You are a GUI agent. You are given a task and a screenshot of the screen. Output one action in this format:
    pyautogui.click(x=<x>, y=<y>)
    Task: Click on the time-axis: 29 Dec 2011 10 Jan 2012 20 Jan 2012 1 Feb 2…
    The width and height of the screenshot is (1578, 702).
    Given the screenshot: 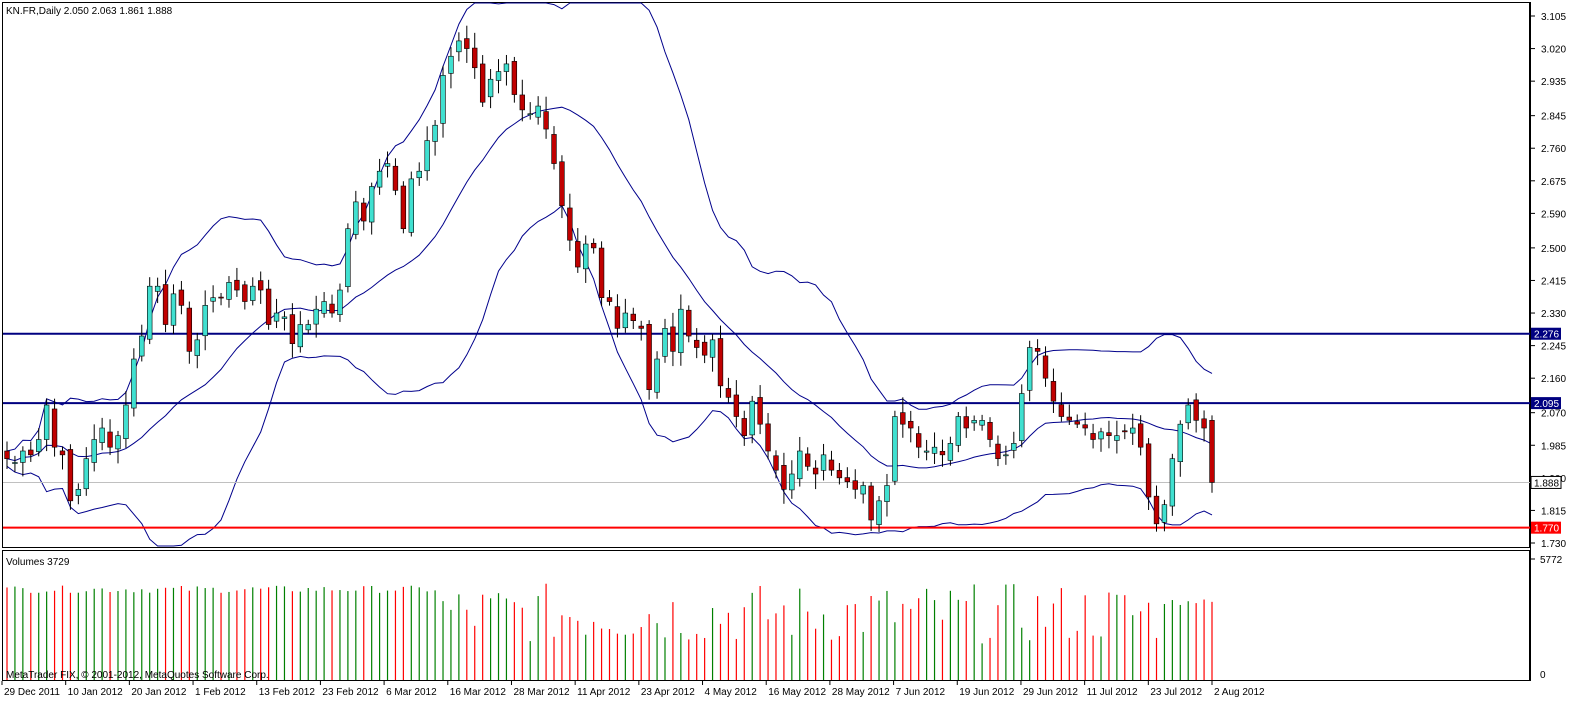 What is the action you would take?
    pyautogui.click(x=633, y=689)
    